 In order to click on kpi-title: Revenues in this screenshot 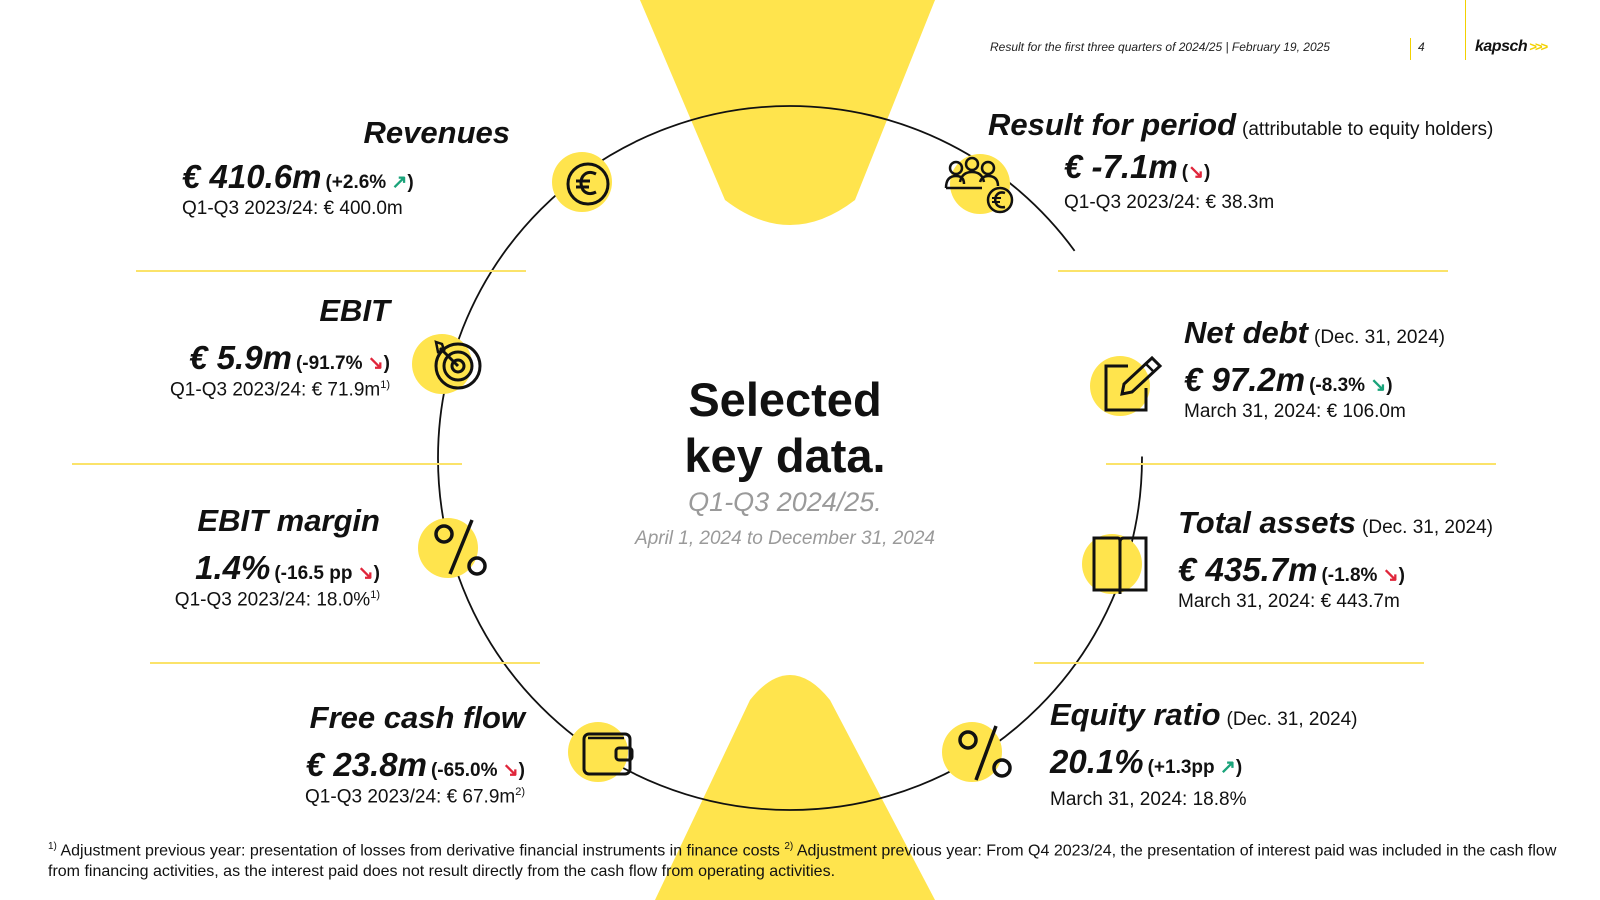, I will do `click(436, 132)`.